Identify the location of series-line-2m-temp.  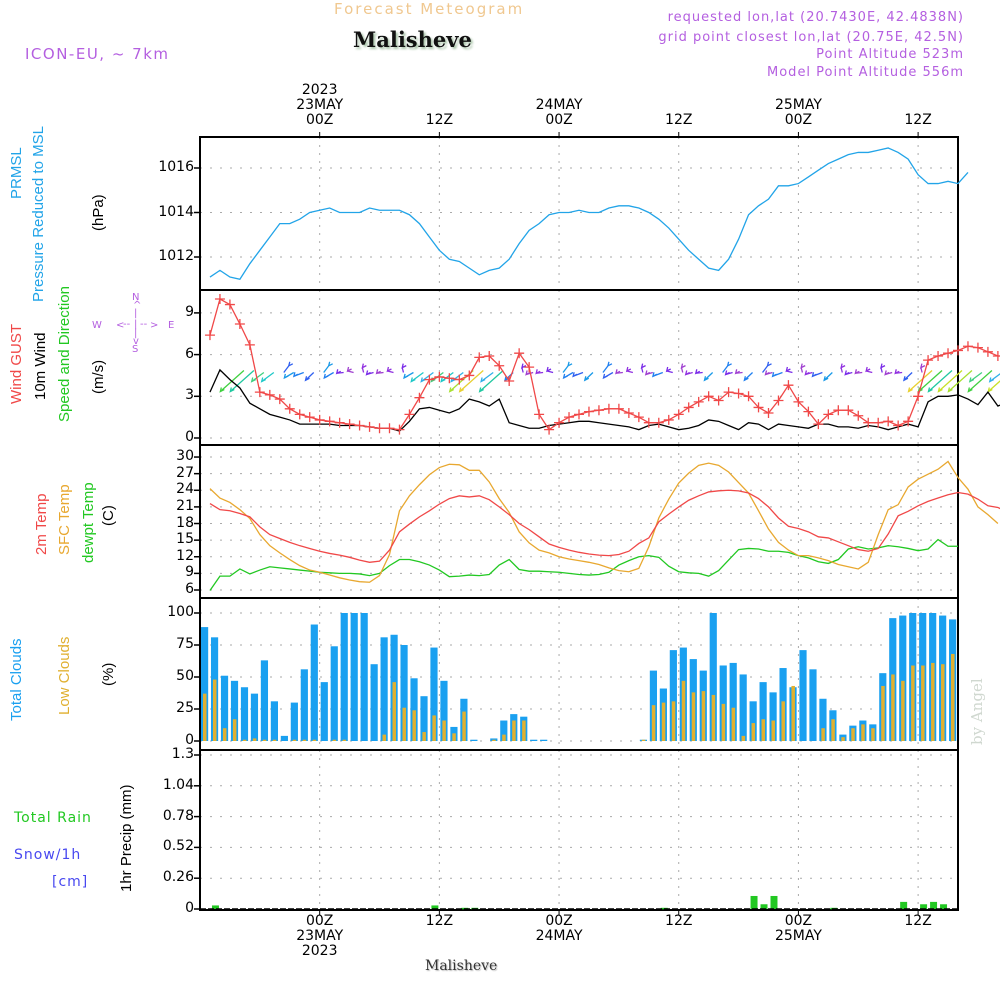
(604, 526).